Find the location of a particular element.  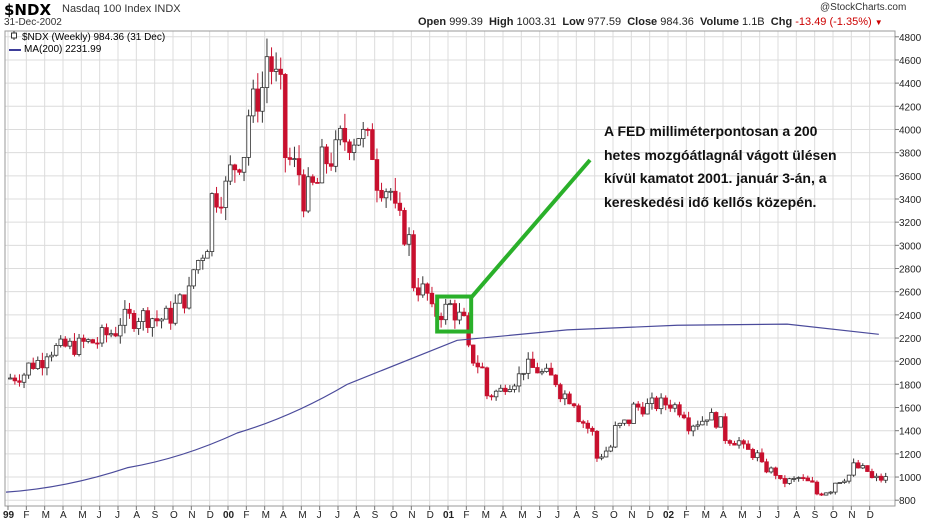

y-tick-label: 3600 is located at coordinates (910, 177).